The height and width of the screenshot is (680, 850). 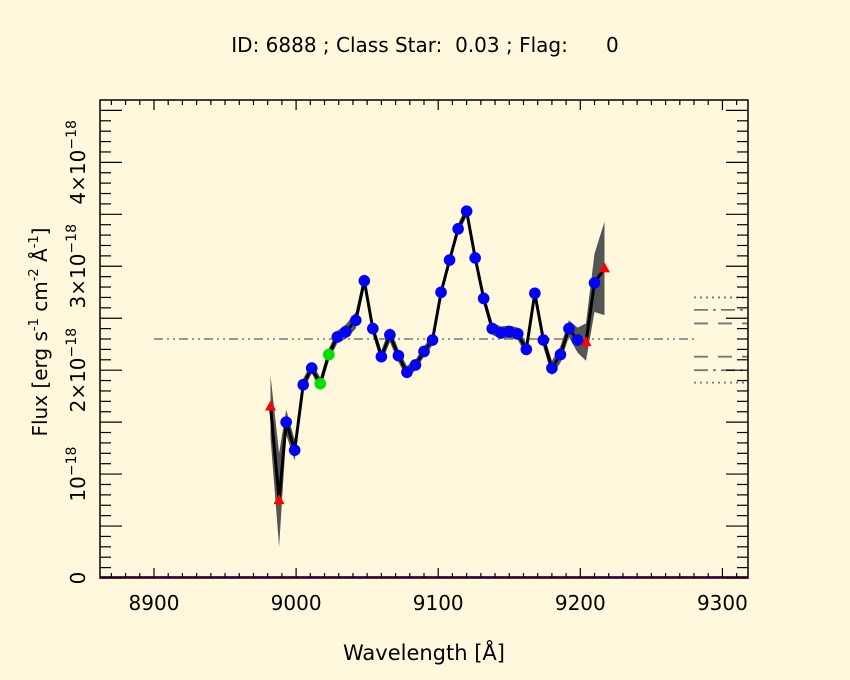 What do you see at coordinates (77, 370) in the screenshot?
I see `y-tick-label: 2×10−18` at bounding box center [77, 370].